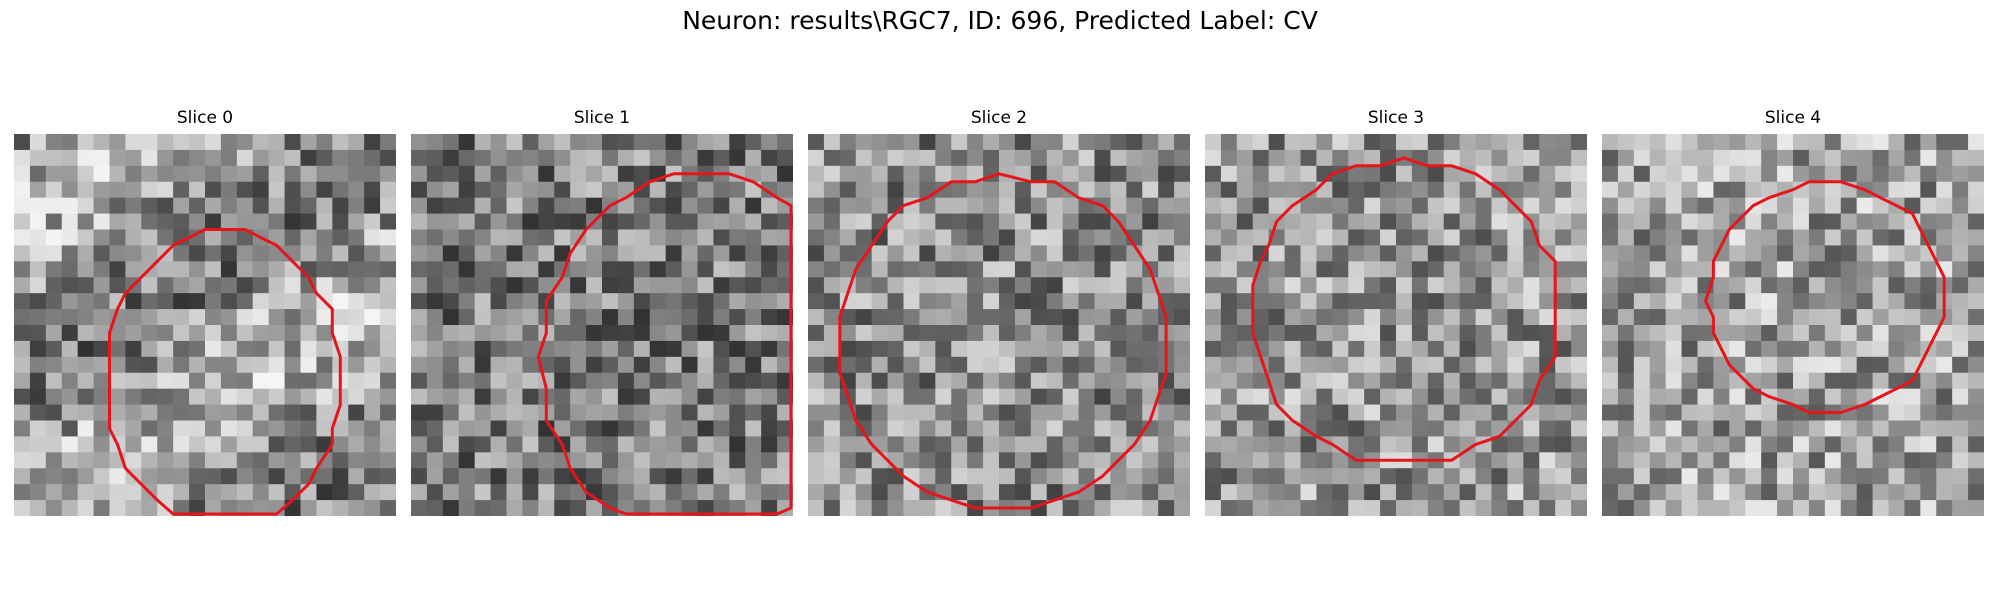  What do you see at coordinates (205, 118) in the screenshot?
I see `slice-title: Slice 0` at bounding box center [205, 118].